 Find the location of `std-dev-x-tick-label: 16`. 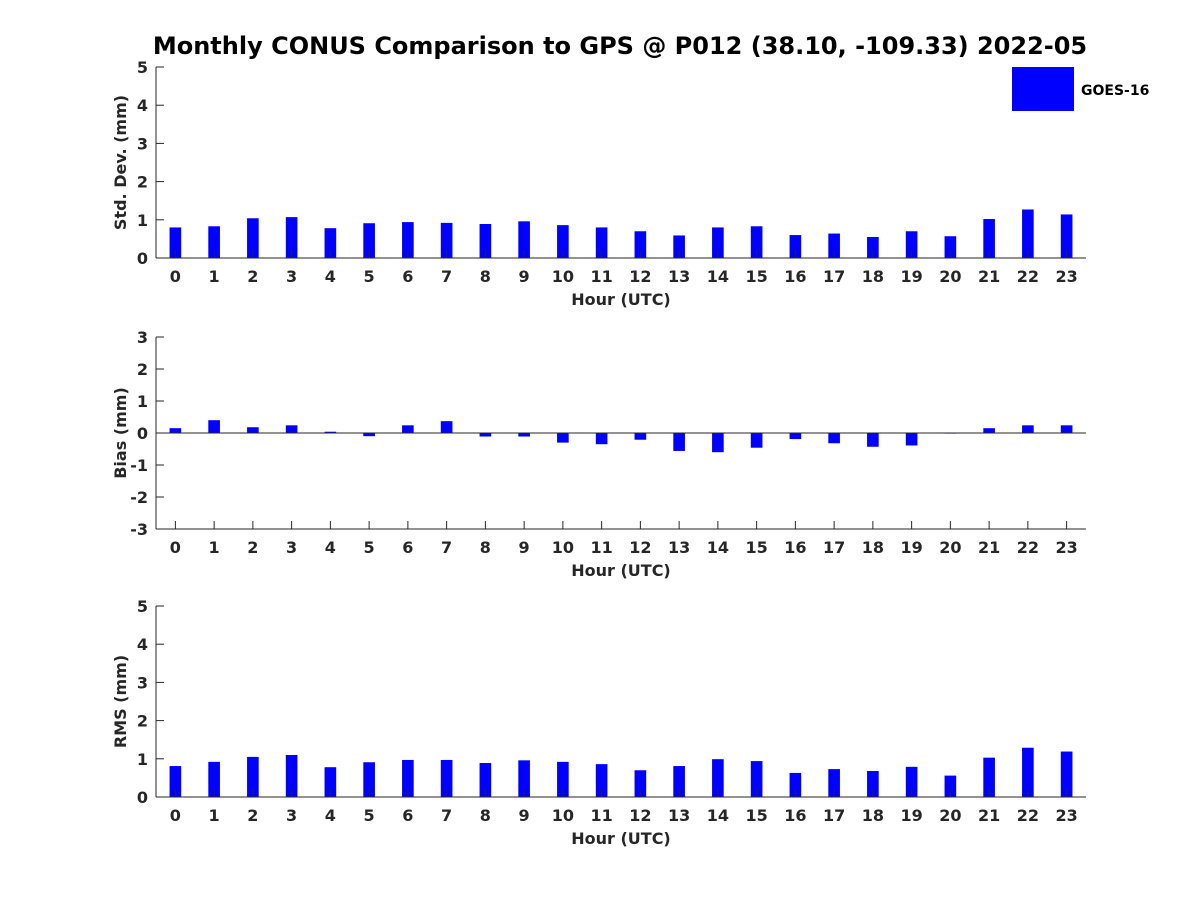

std-dev-x-tick-label: 16 is located at coordinates (795, 276).